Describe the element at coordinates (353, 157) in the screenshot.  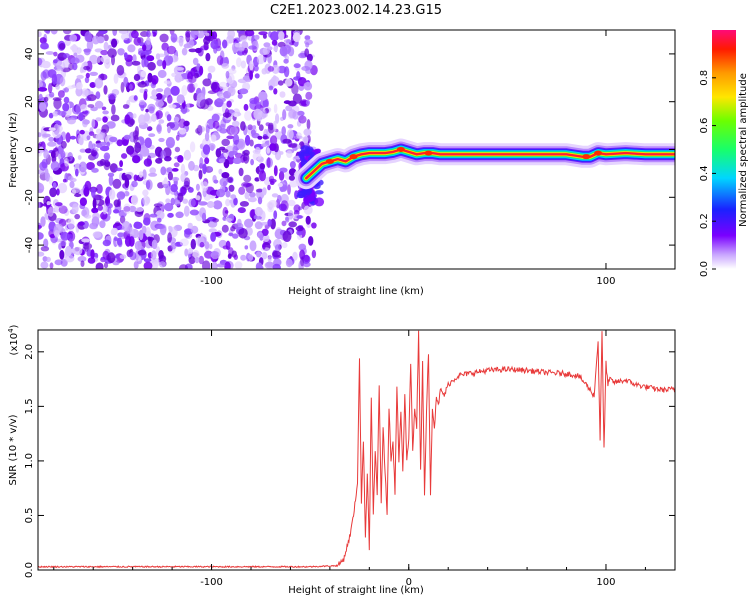
I see `ridge-knot` at that location.